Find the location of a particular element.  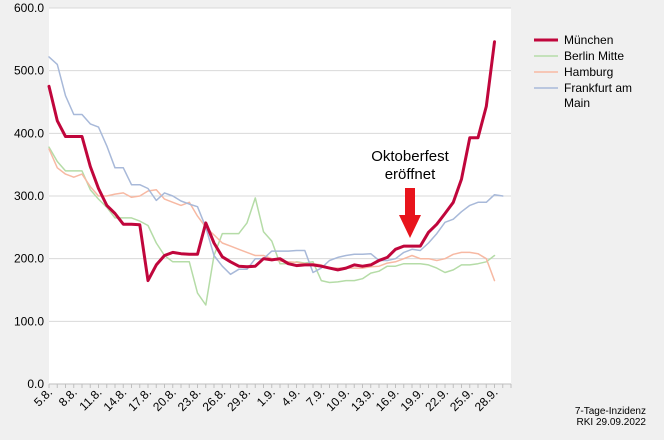

x-tick-label: 14.8. is located at coordinates (115, 399).